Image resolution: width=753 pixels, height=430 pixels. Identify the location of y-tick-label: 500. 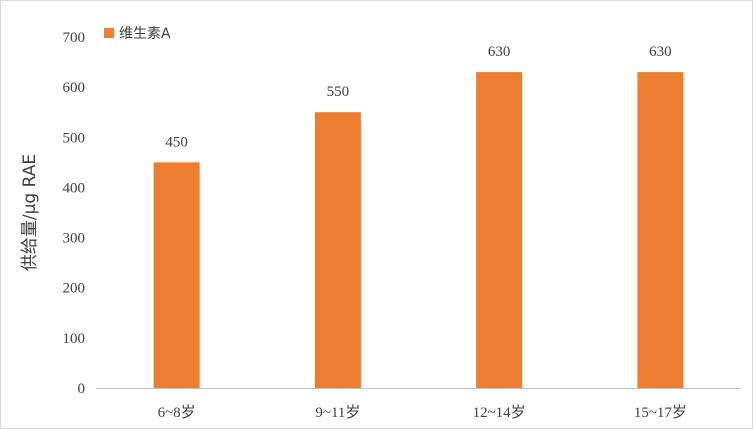
(74, 138).